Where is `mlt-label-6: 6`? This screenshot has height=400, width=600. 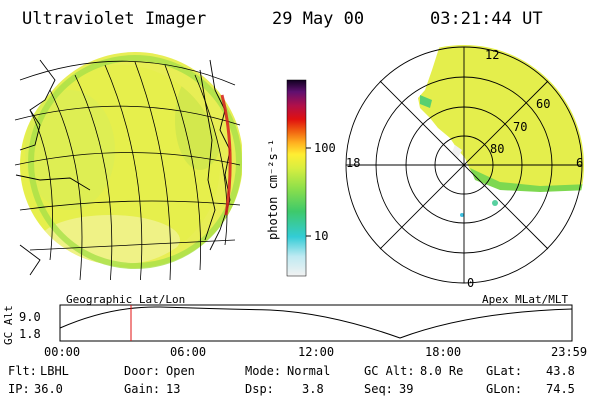 mlt-label-6: 6 is located at coordinates (580, 163).